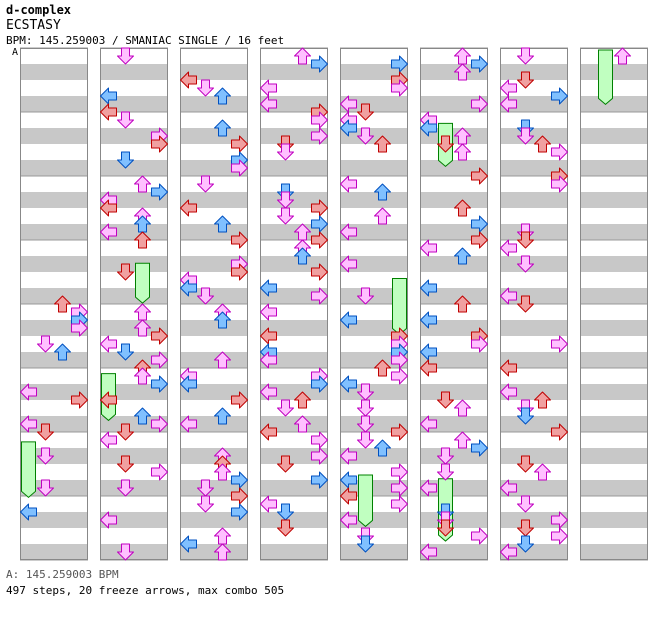 This screenshot has height=620, width=672. Describe the element at coordinates (15, 52) in the screenshot. I see `bpm-marker: A` at that location.